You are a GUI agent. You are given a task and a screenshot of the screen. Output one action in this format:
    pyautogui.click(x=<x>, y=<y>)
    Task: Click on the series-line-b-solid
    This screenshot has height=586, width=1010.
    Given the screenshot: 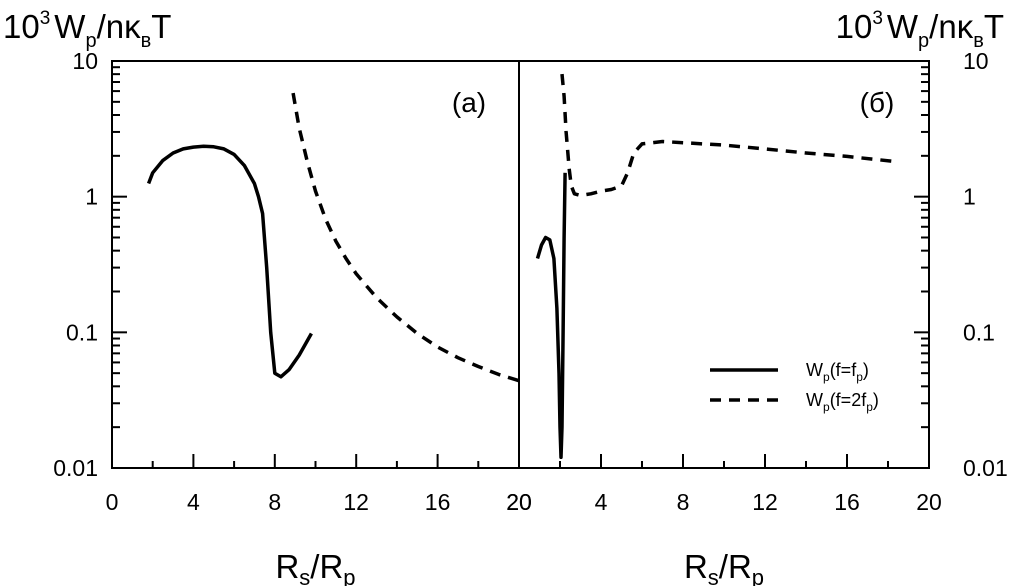 What is the action you would take?
    pyautogui.click(x=551, y=316)
    